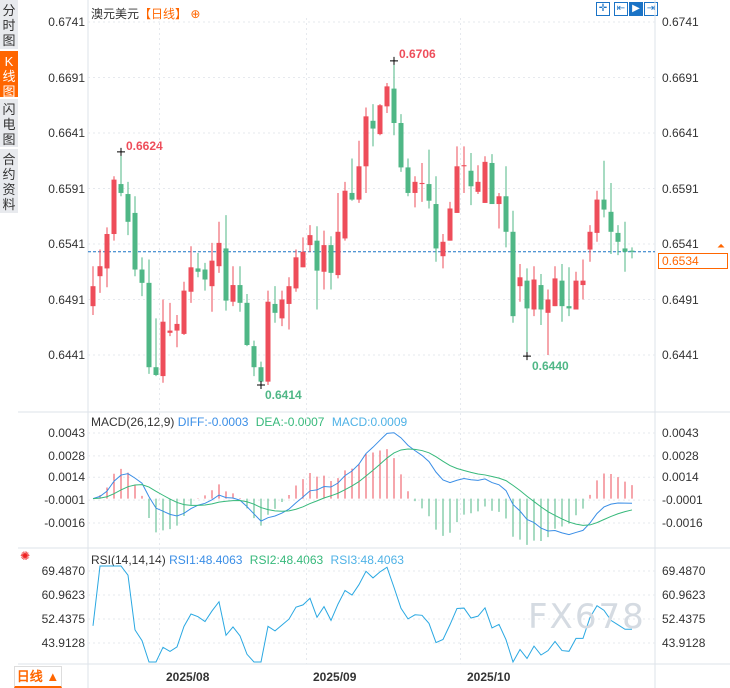  Describe the element at coordinates (261, 384) in the screenshot. I see `left-low-marker-icon` at that location.